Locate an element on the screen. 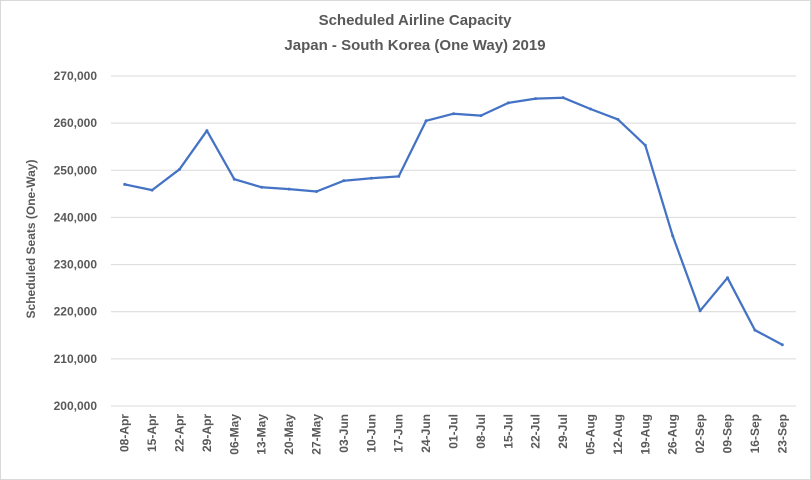 This screenshot has height=480, width=811. chart-subtitle: Japan - South Korea (One Way) 2019 is located at coordinates (414, 45).